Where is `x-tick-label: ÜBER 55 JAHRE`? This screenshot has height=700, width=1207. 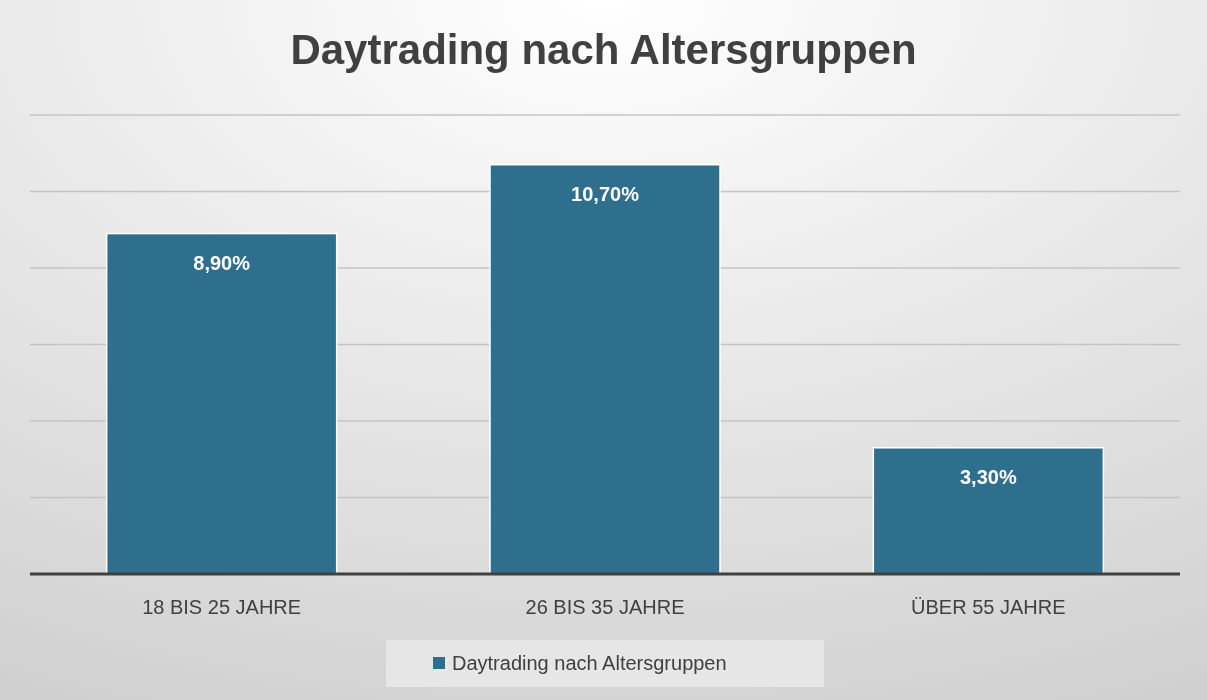
x-tick-label: ÜBER 55 JAHRE is located at coordinates (988, 607).